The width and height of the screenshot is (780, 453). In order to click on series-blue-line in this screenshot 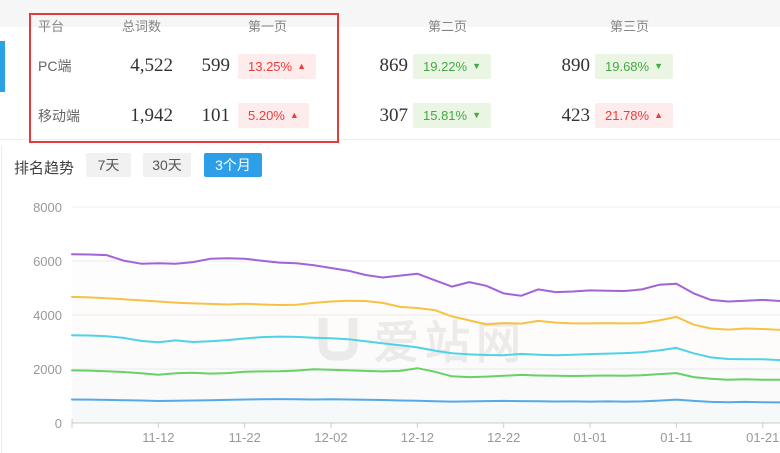, I will do `click(425, 401)`.